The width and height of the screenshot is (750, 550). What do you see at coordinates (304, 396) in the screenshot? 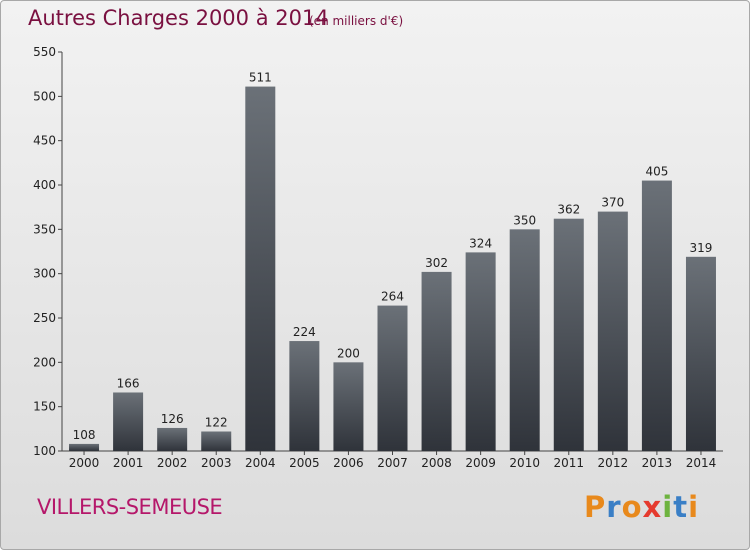
I see `bar-2005` at bounding box center [304, 396].